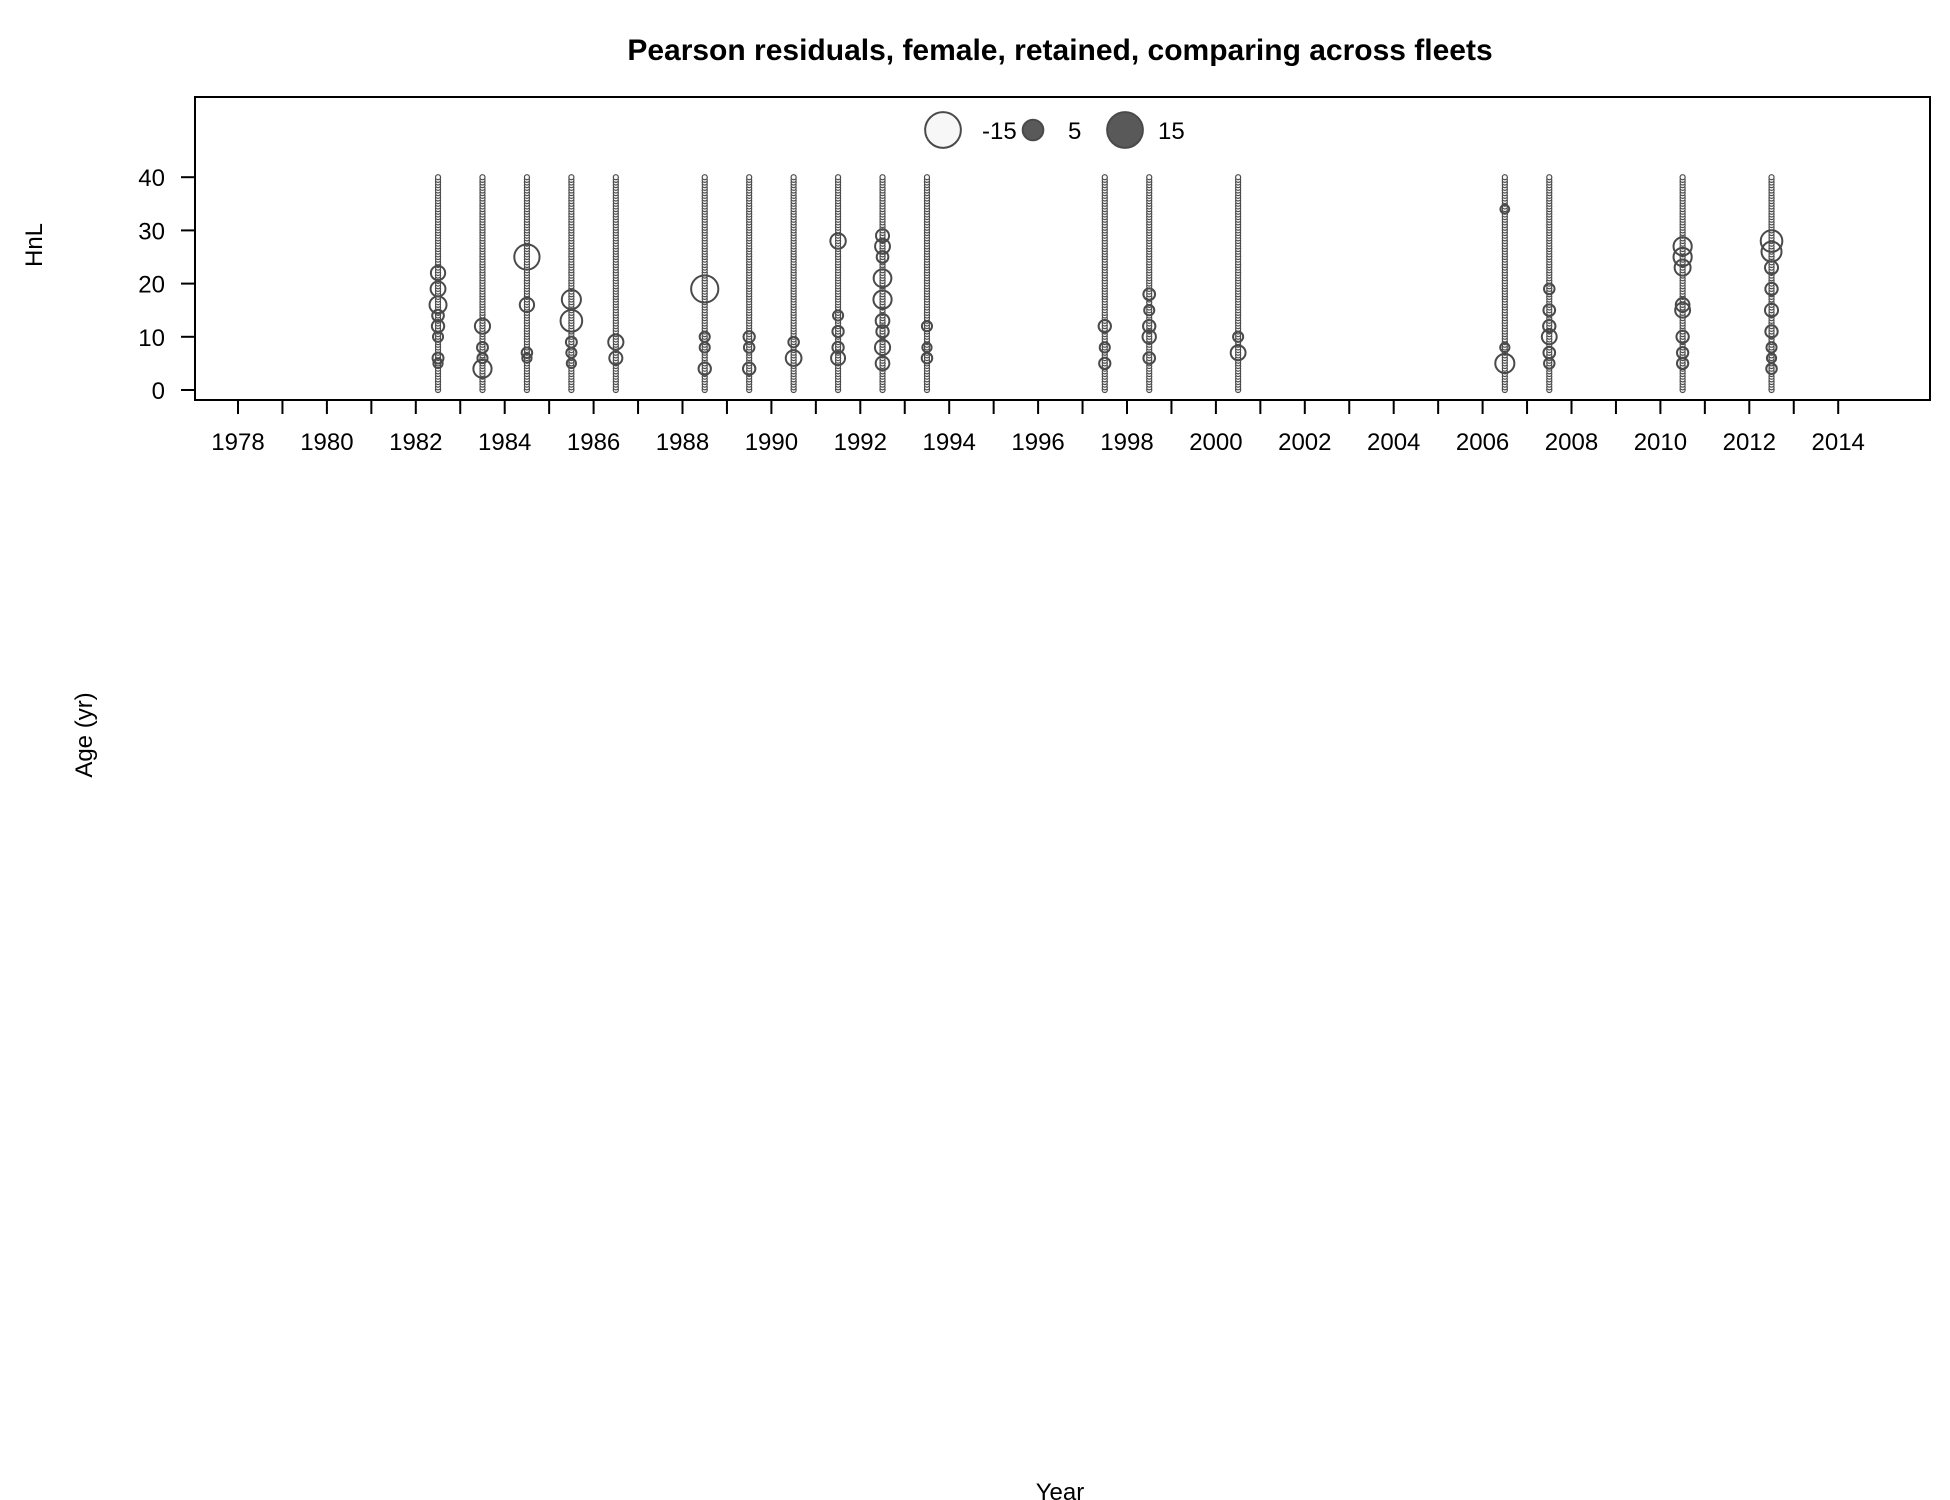  I want to click on x-tick-label-1992: 1992, so click(860, 442).